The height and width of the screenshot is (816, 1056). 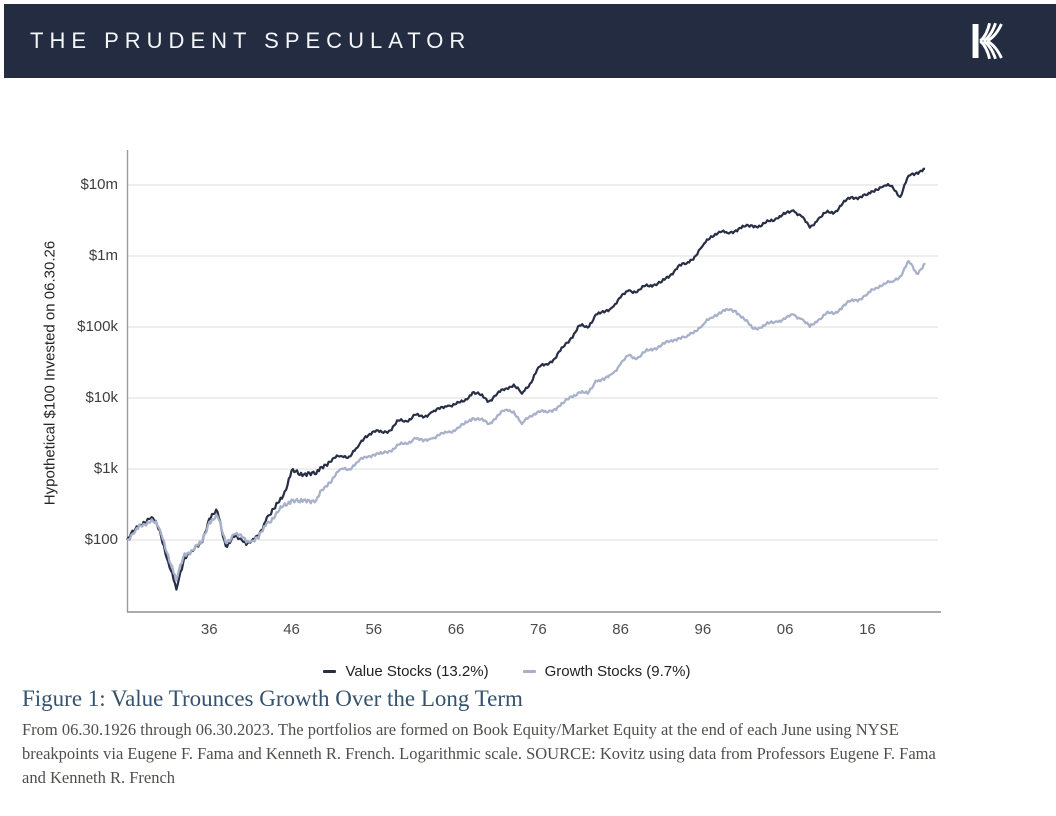 I want to click on x-tick-66: 66, so click(x=456, y=629).